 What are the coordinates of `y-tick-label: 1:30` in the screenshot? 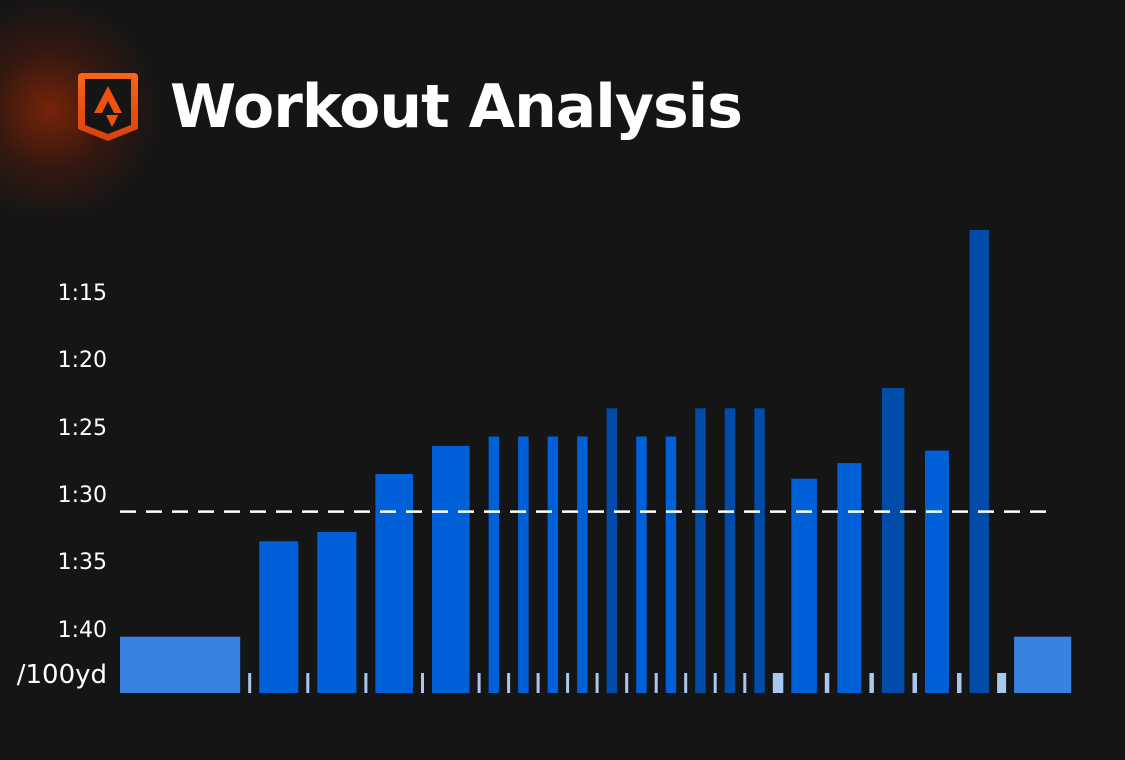 It's located at (82, 495).